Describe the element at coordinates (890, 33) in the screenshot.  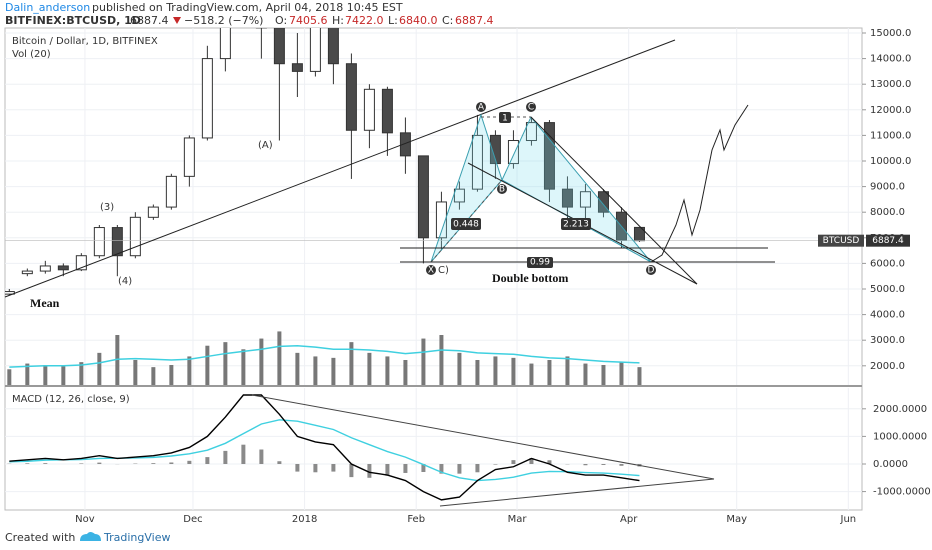
I see `y-tick-label: 15000.0` at that location.